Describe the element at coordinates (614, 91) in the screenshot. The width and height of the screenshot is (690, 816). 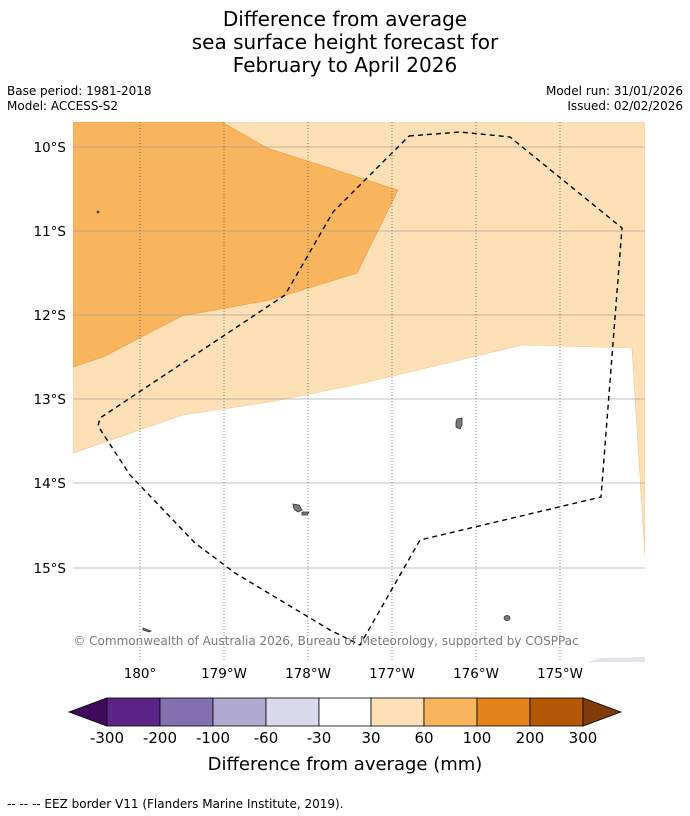
I see `model-run: Model run: 31/01/2026` at that location.